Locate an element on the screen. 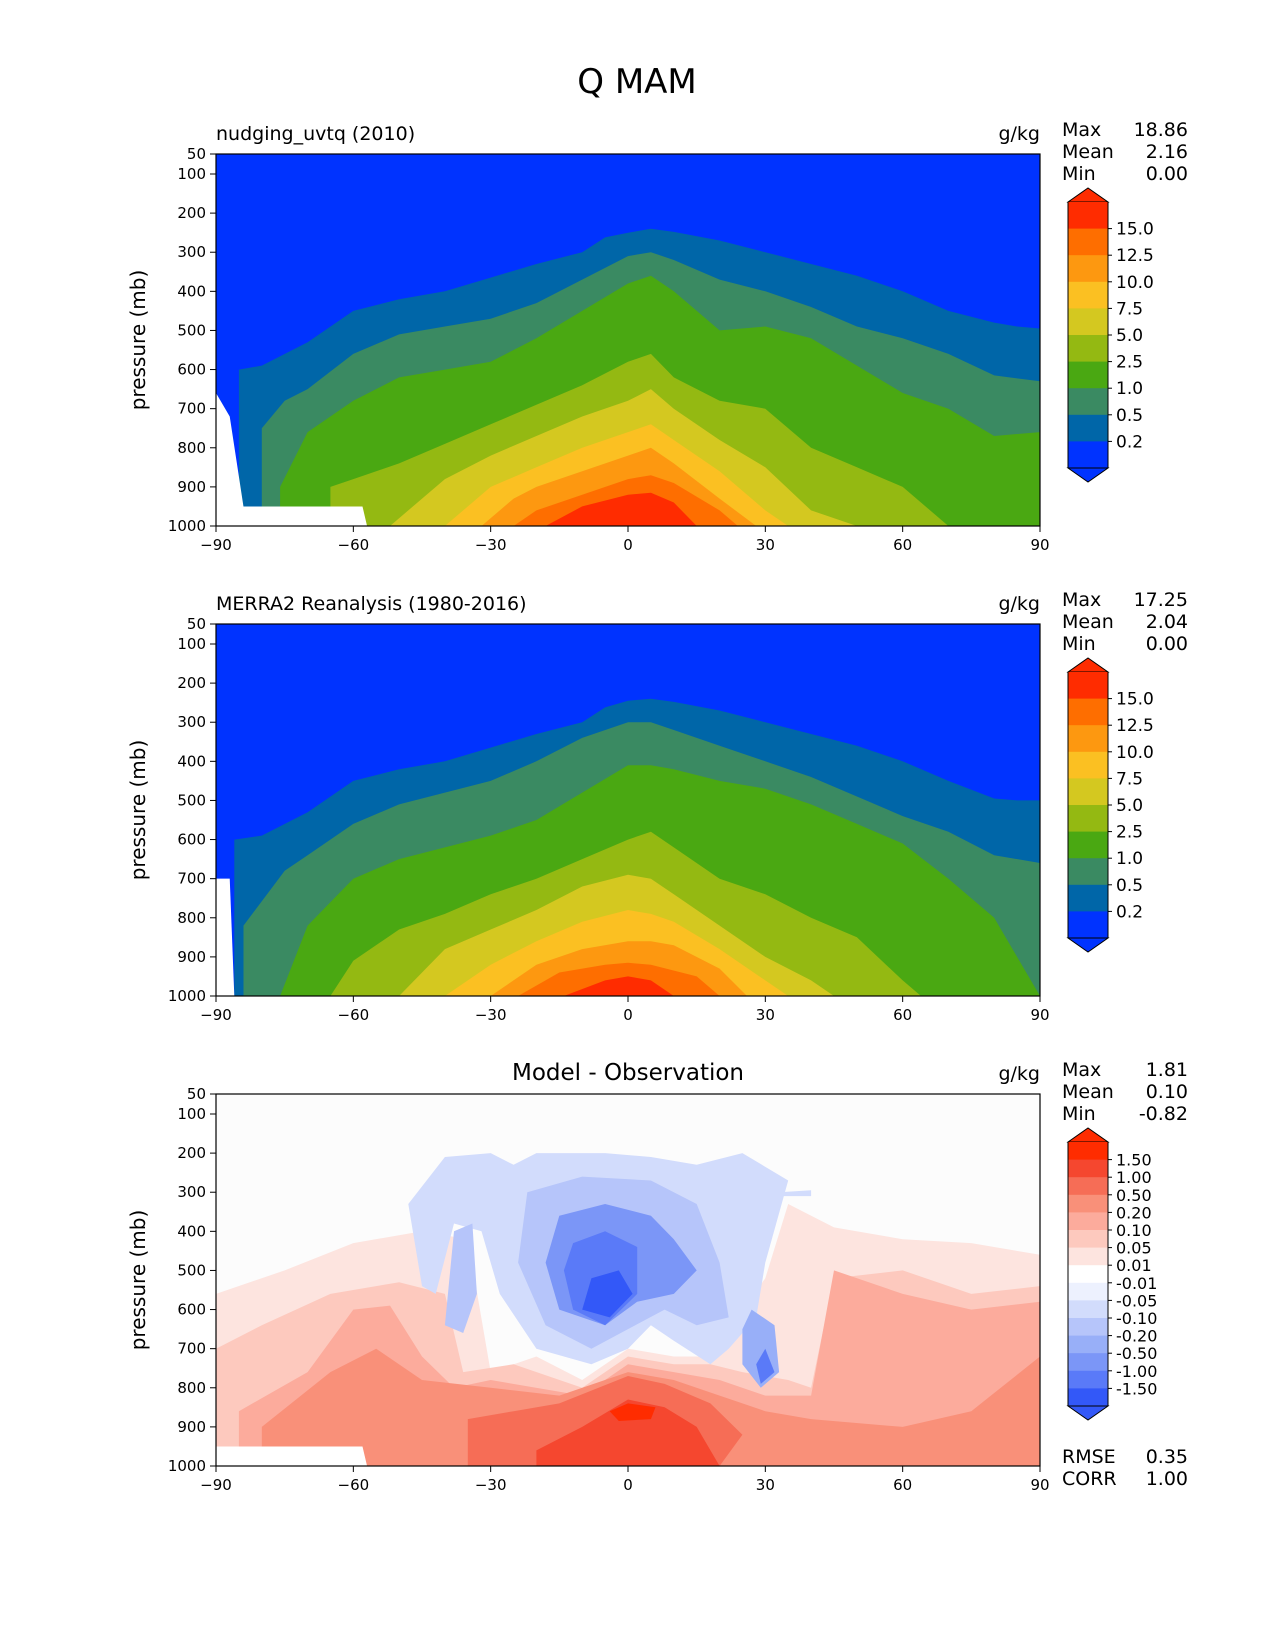 Image resolution: width=1275 pixels, height=1650 pixels. stats-model: Max 18.86 Mean 2.16 Min 0.00 is located at coordinates (1125, 152).